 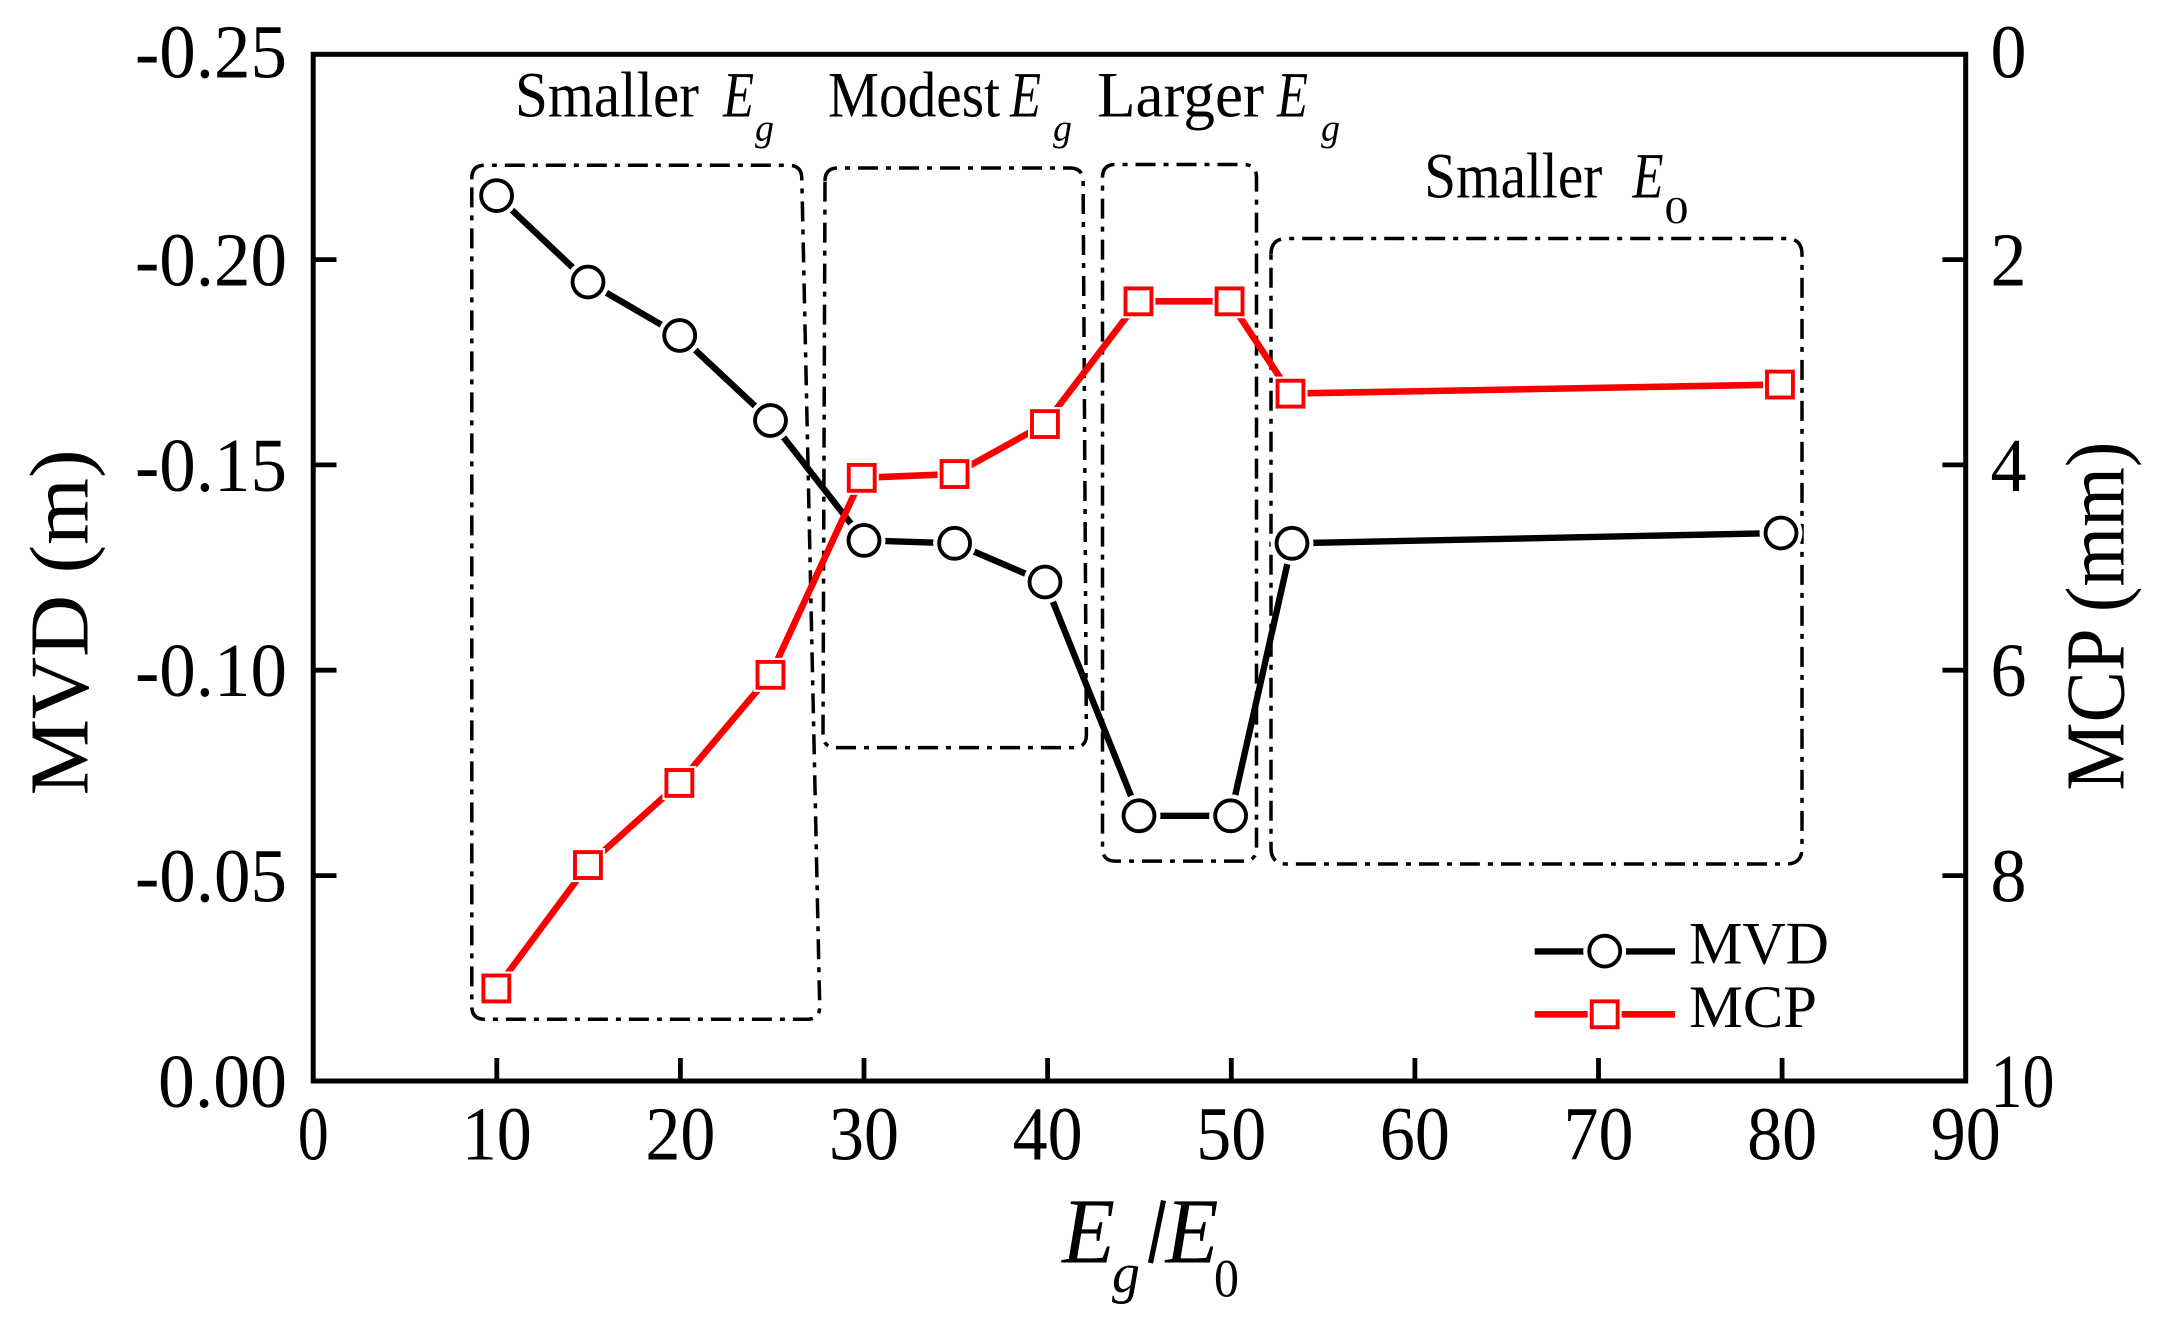 I want to click on svg-text: Modest, so click(x=914, y=95).